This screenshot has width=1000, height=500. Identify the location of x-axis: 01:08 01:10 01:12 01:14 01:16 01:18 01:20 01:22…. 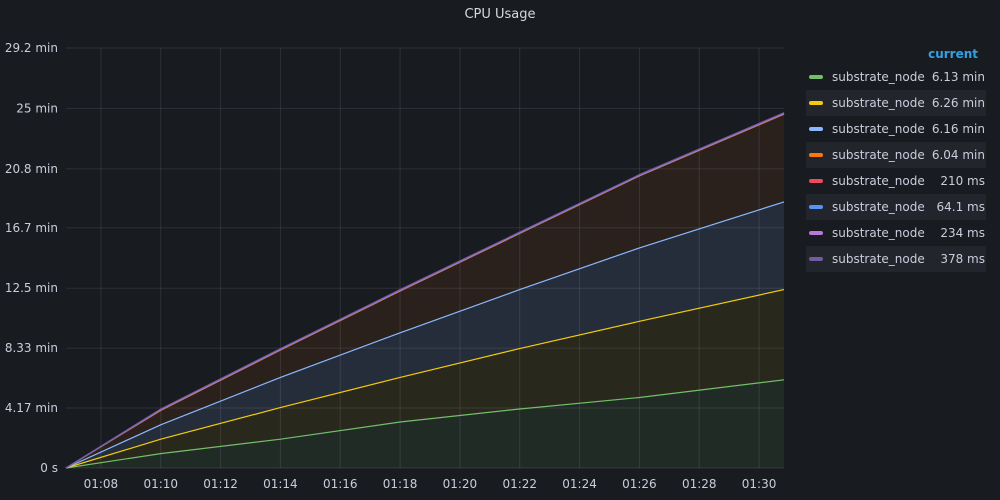
(430, 484).